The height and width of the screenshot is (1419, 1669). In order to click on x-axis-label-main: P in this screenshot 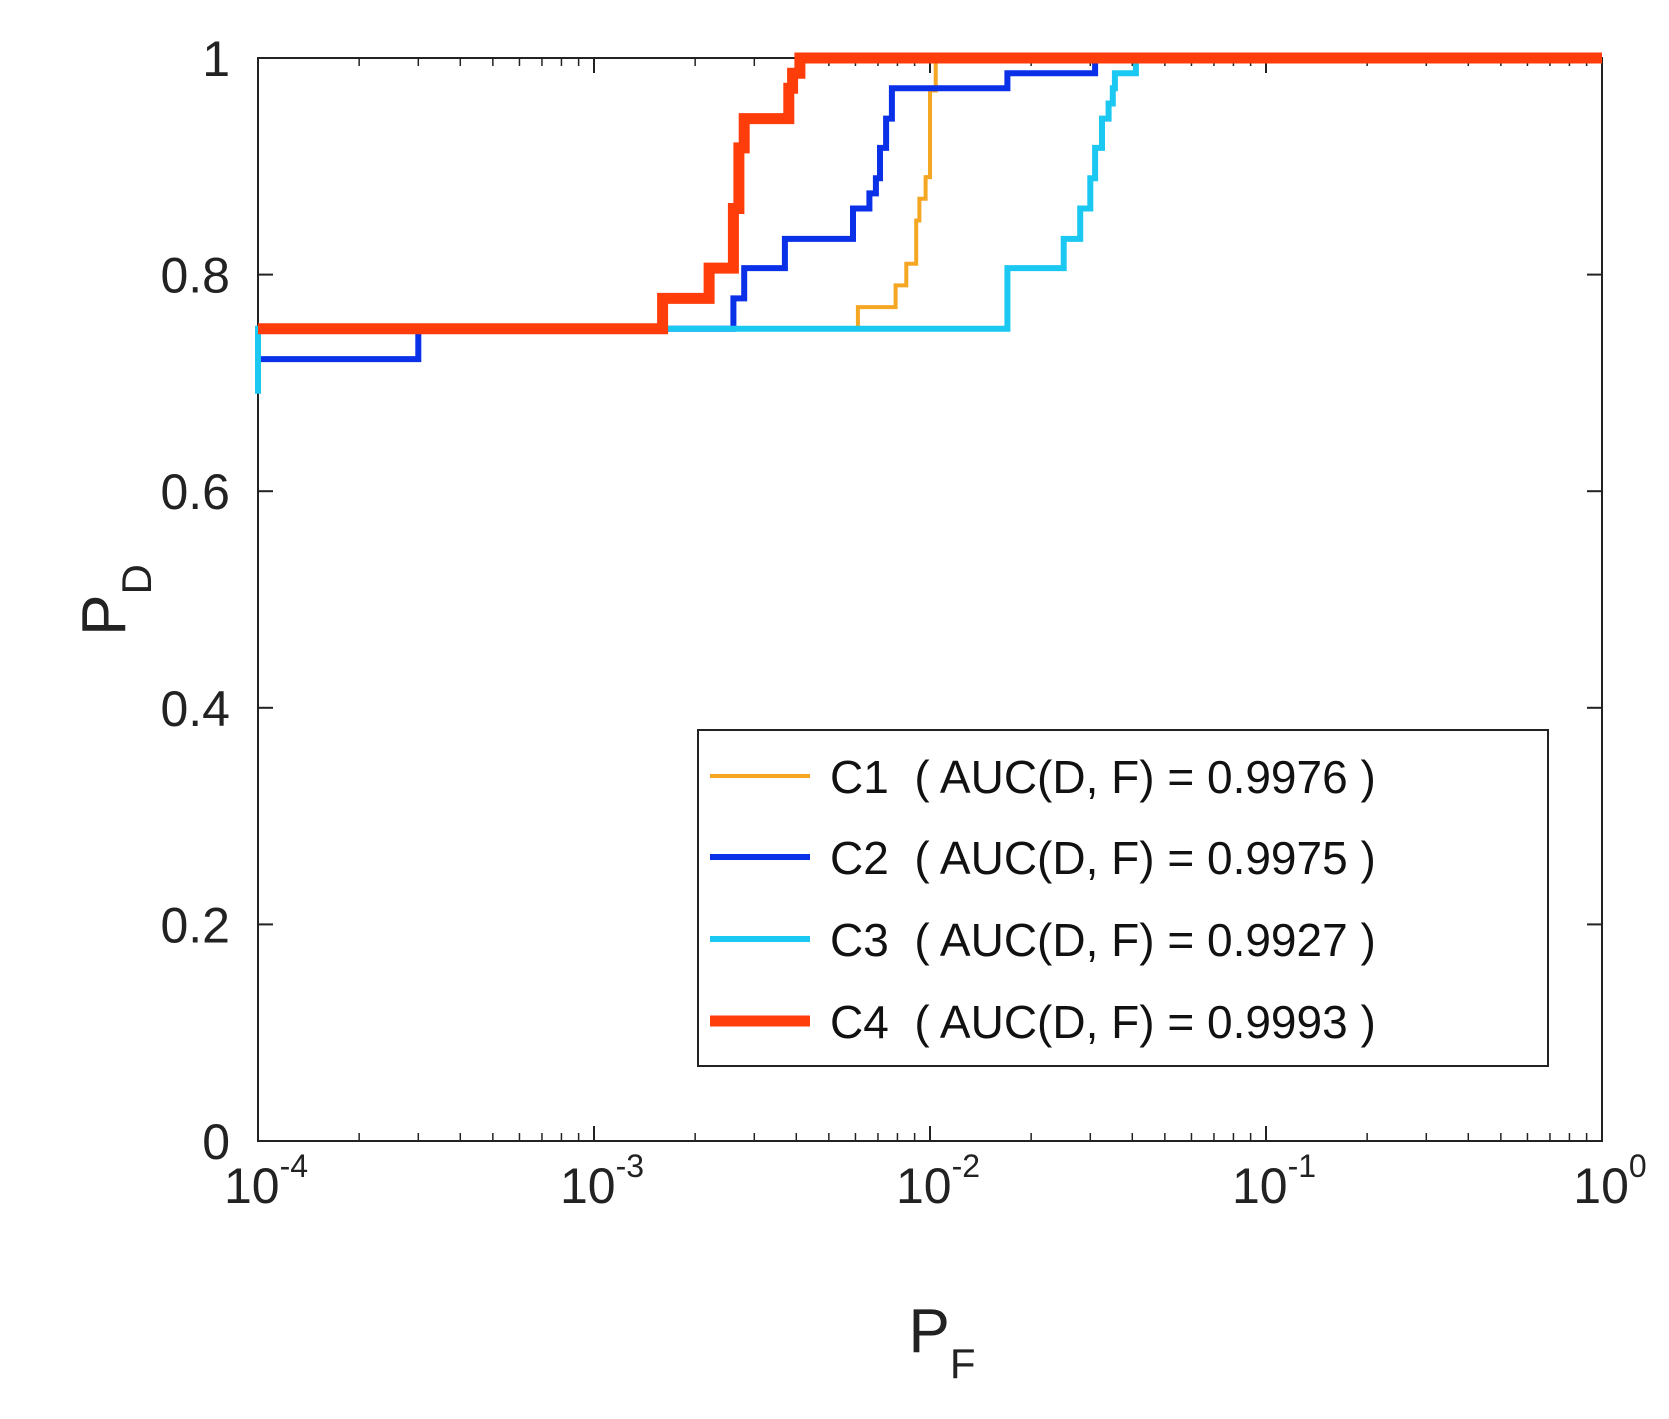, I will do `click(928, 1331)`.